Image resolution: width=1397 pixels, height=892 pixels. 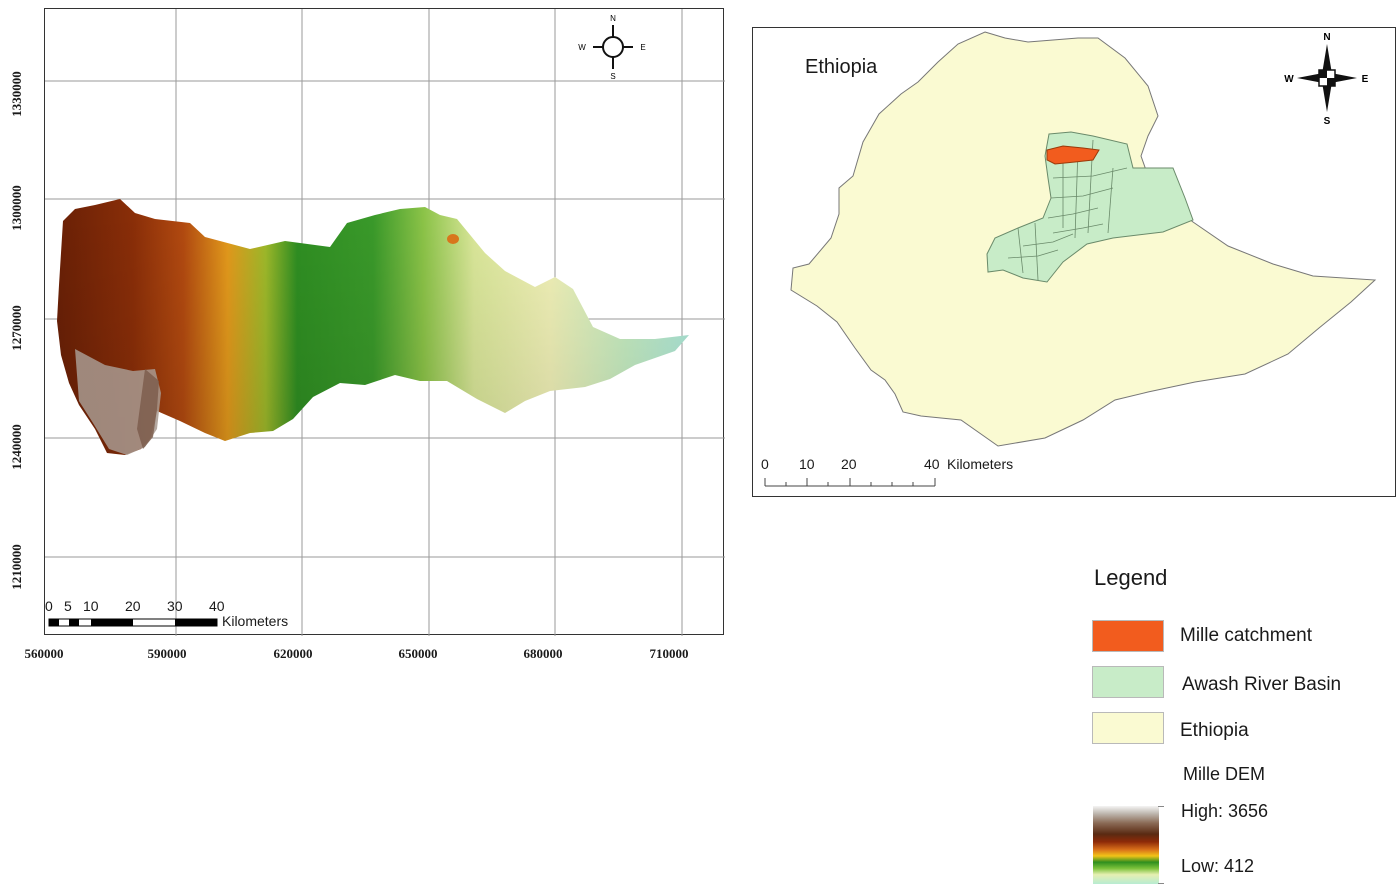 I want to click on legend-dem-high: High: 3656, so click(x=1225, y=811).